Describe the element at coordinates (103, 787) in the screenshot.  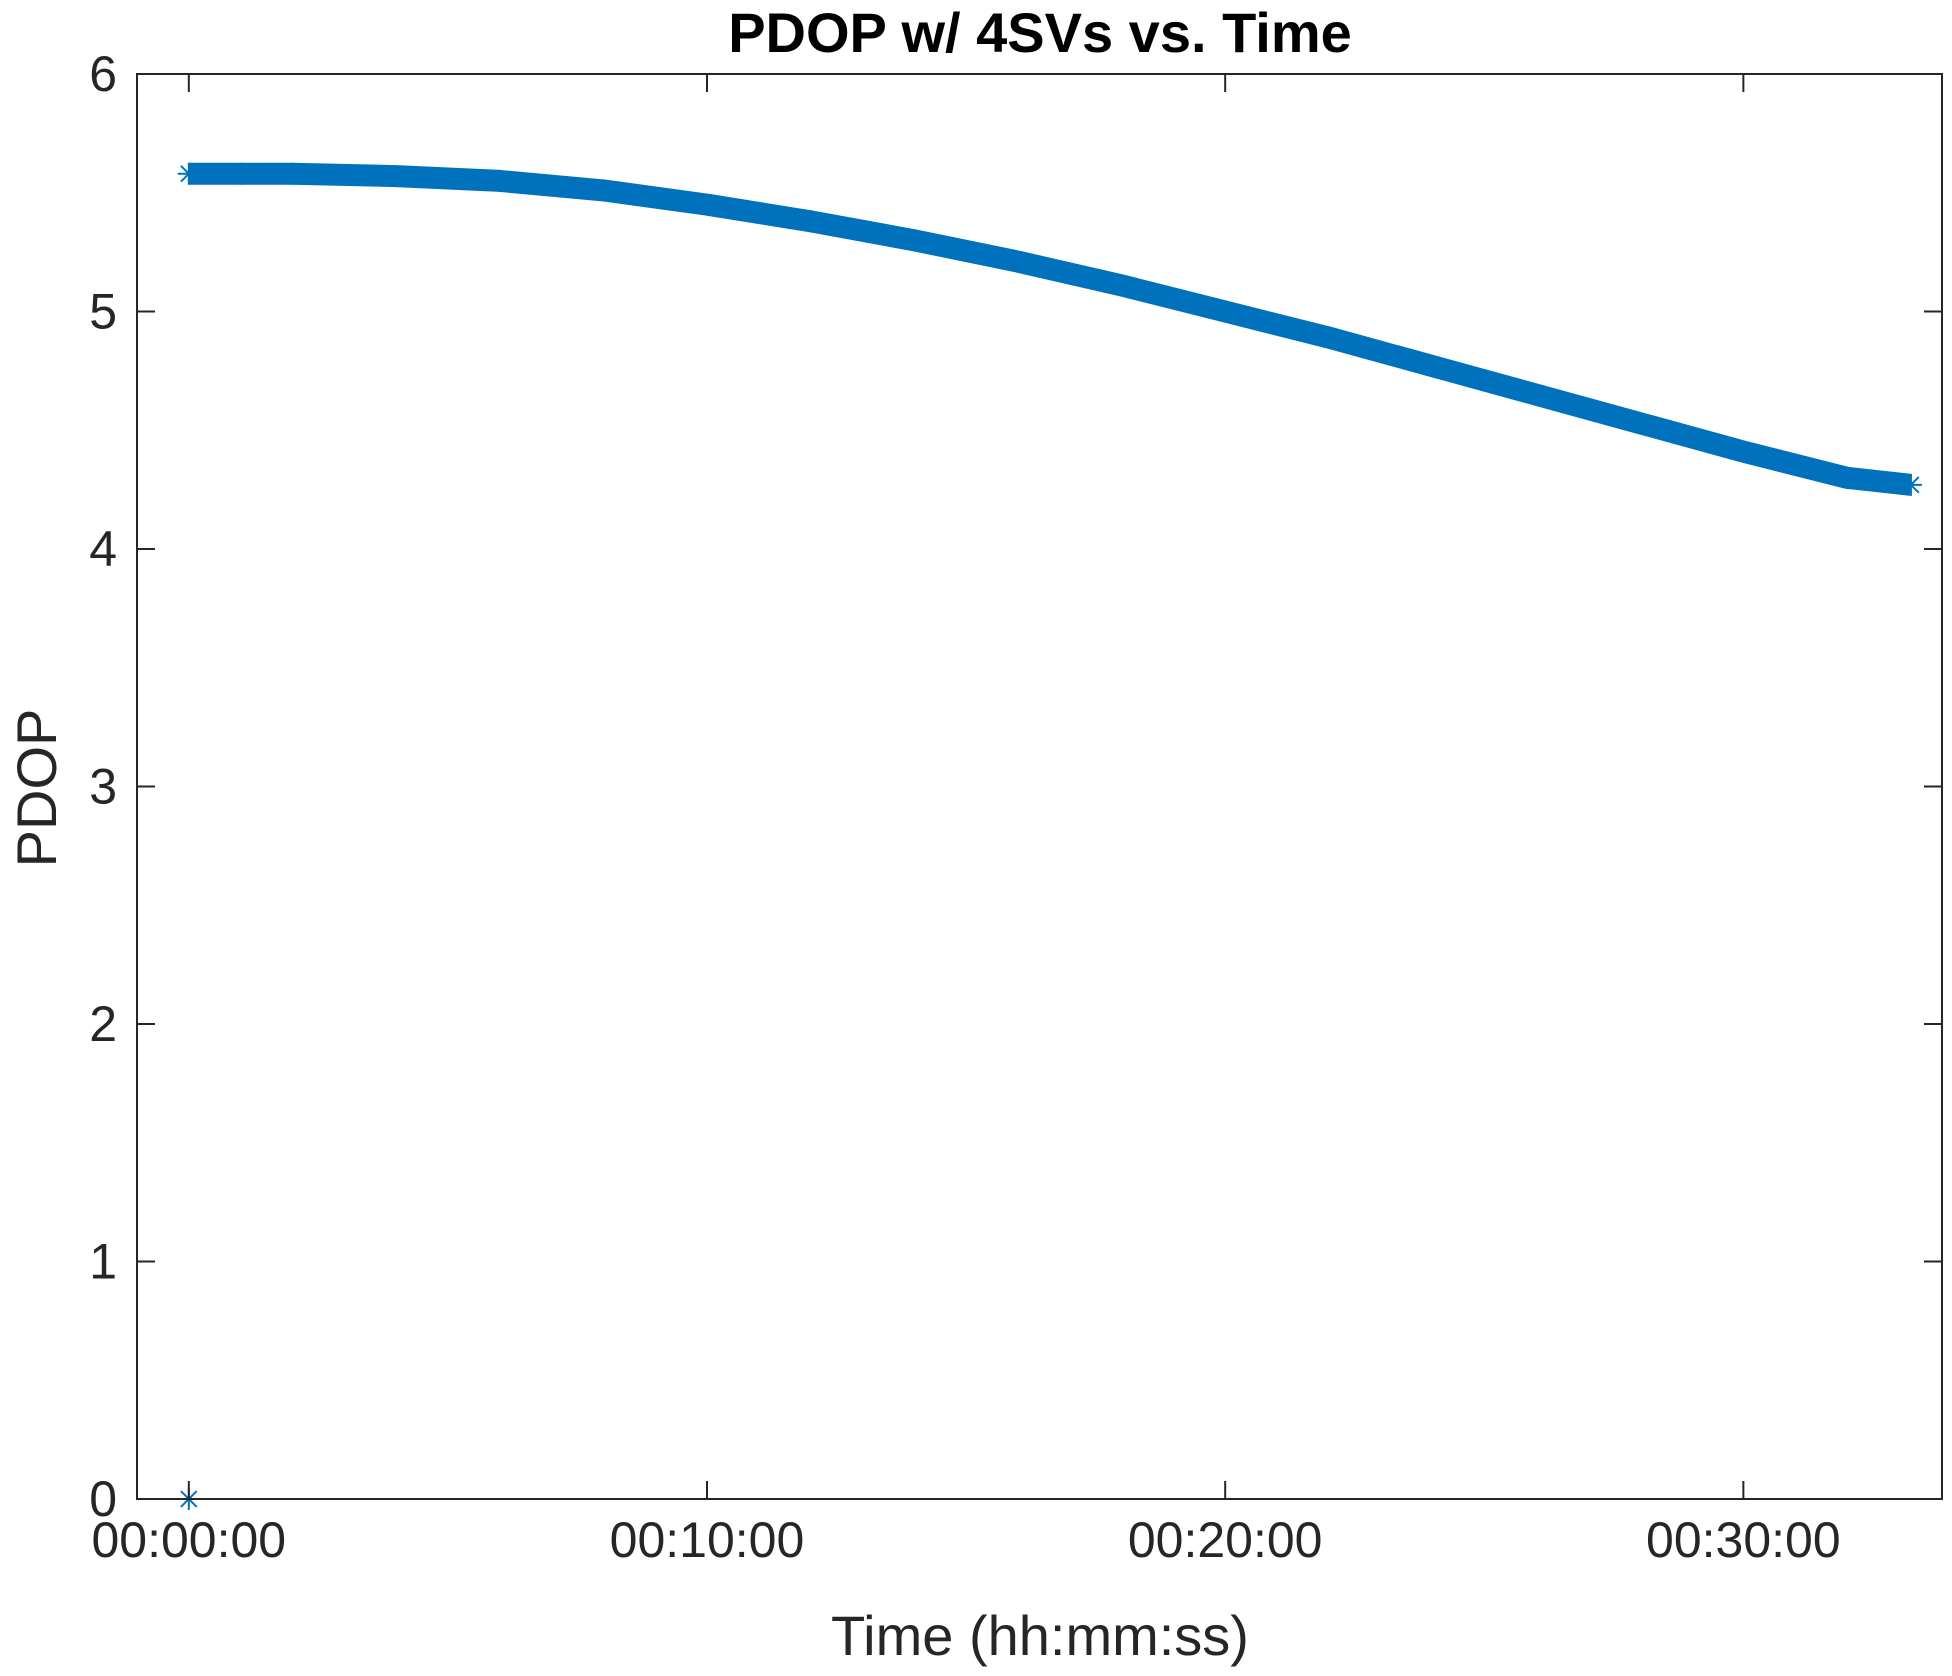
I see `y-tick-label: 3` at that location.